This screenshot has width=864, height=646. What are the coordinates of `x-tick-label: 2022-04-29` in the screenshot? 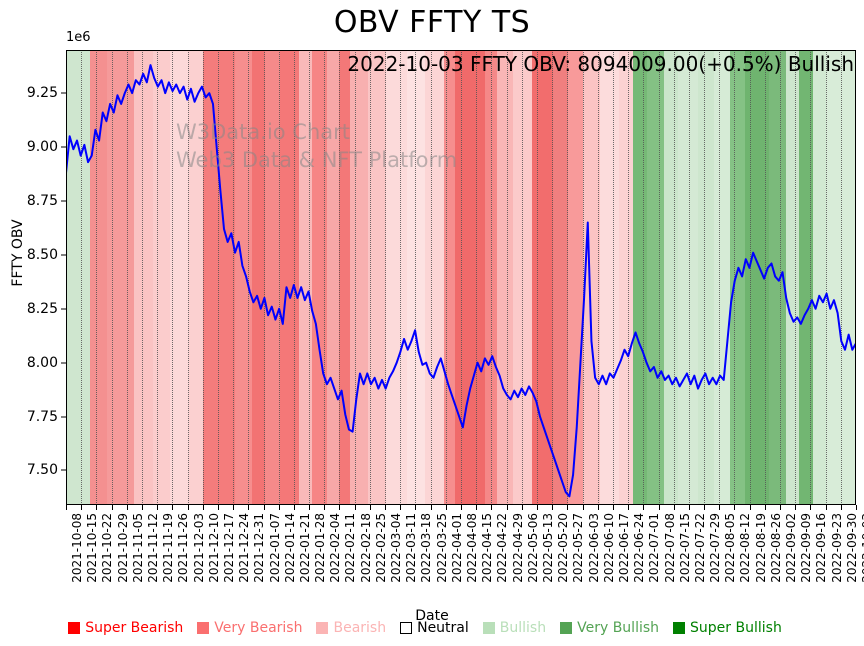 It's located at (517, 548).